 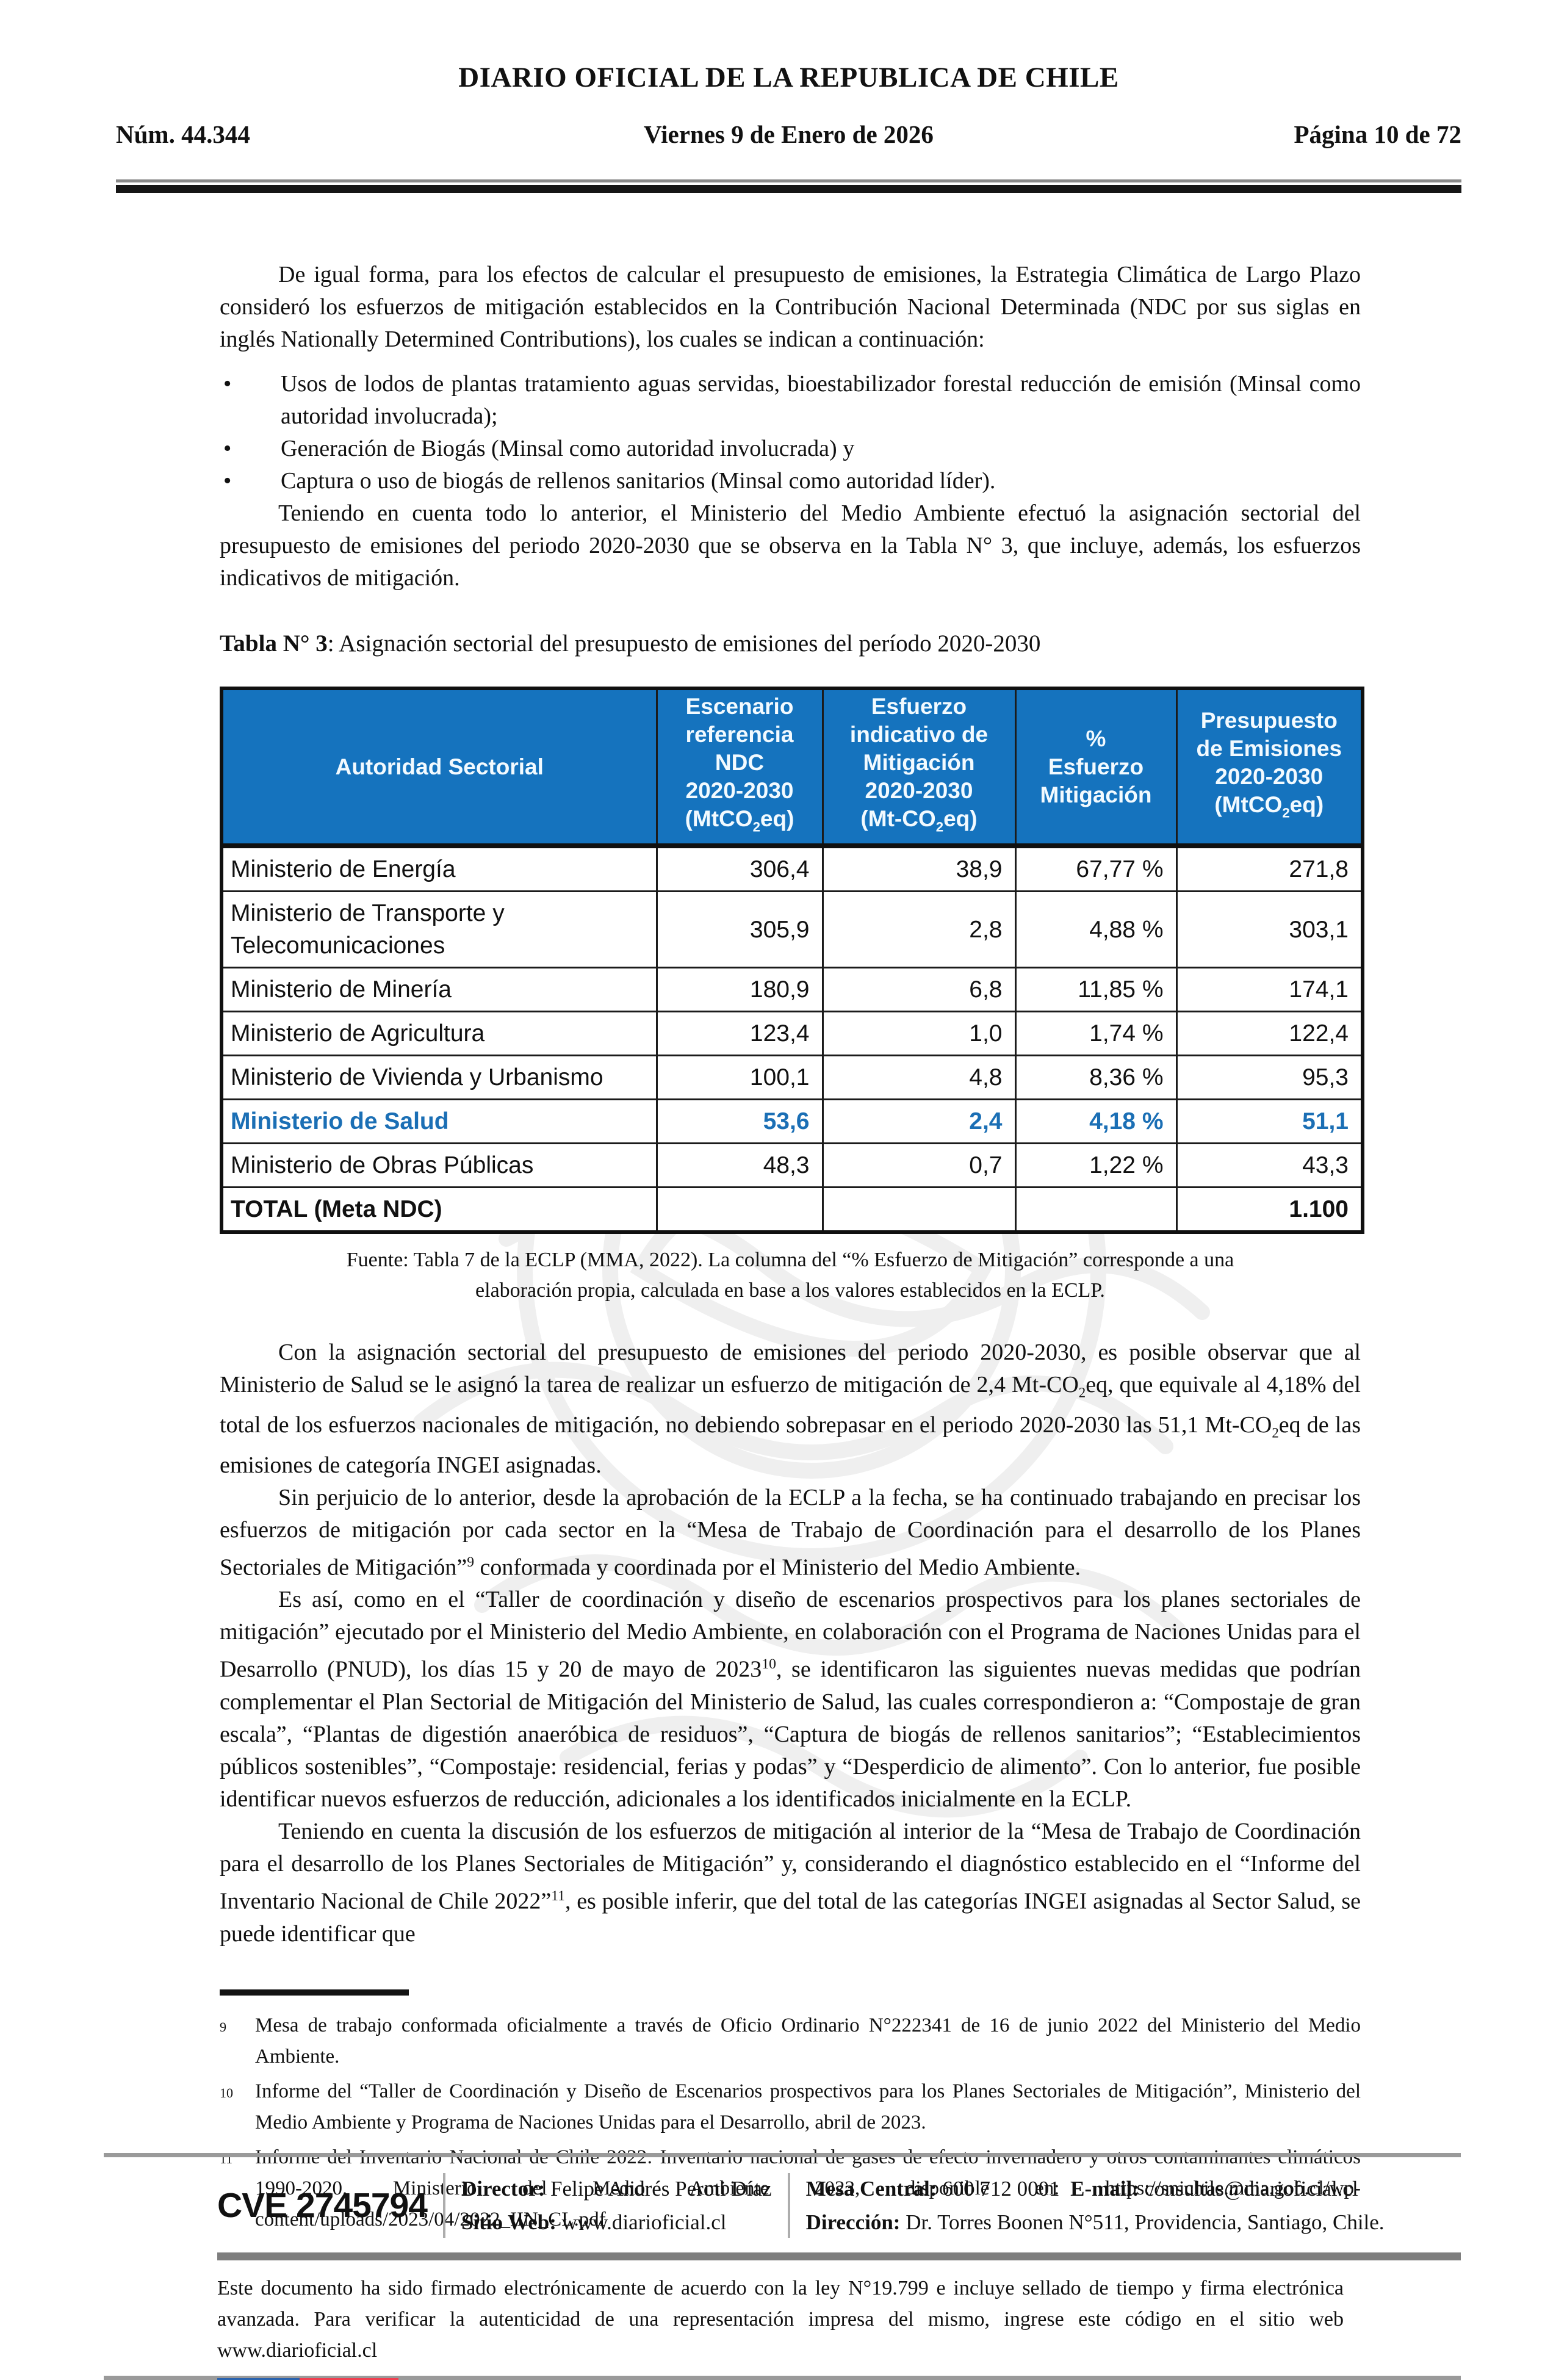 I want to click on cell-value: 53,6, so click(x=740, y=1121).